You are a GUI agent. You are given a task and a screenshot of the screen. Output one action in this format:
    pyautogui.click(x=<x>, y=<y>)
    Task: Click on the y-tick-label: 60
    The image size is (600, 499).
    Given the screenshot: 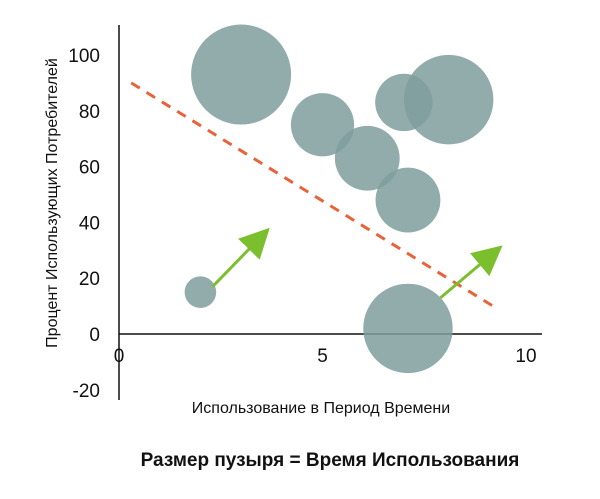 What is the action you would take?
    pyautogui.click(x=89, y=168)
    